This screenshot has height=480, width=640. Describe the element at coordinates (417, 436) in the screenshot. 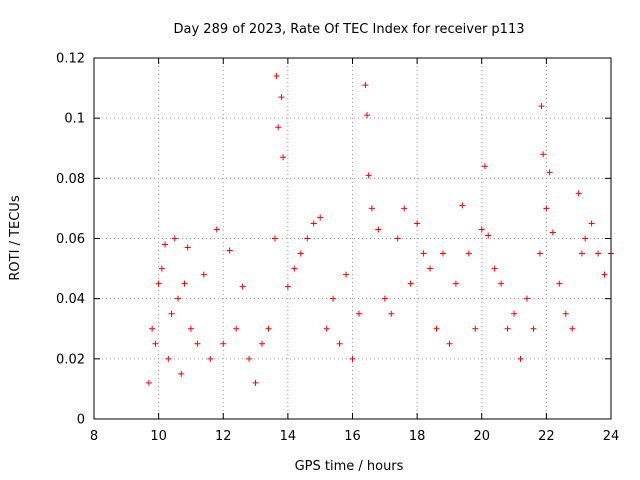

I see `x-tick-label: 18` at that location.